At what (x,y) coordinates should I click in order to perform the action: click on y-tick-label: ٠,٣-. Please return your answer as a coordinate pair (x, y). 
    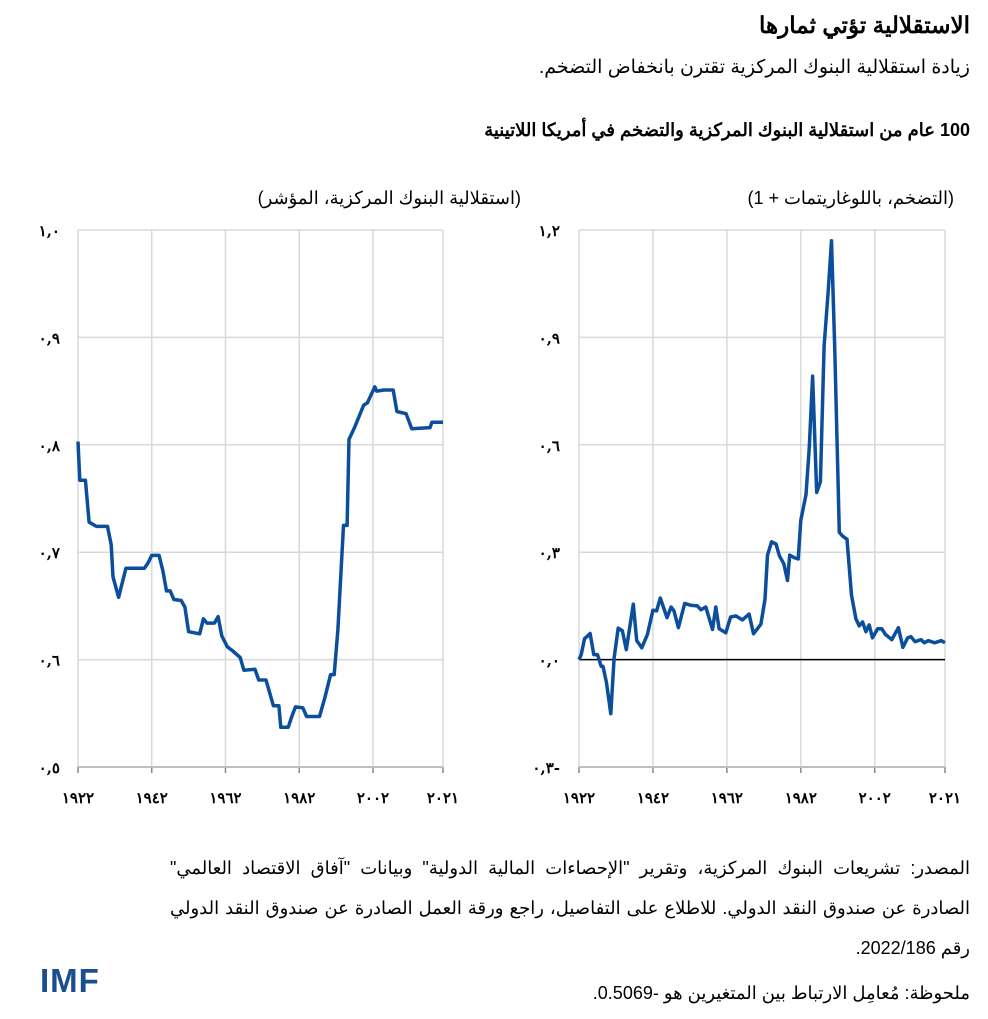
    Looking at the image, I should click on (546, 768).